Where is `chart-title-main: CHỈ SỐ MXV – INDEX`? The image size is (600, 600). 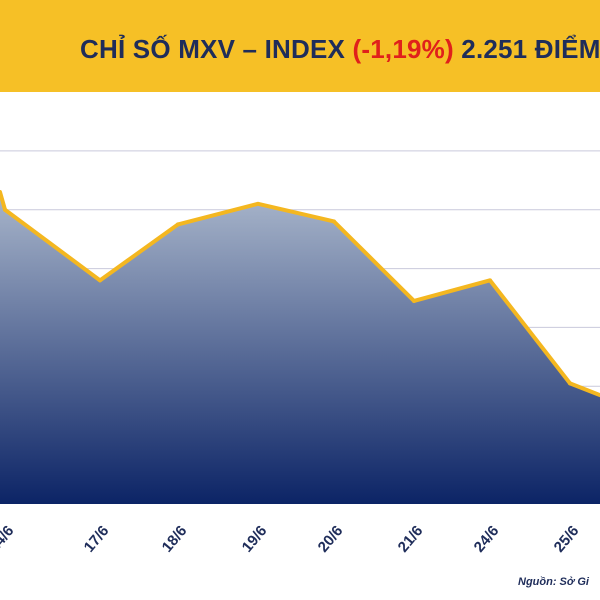 chart-title-main: CHỈ SỐ MXV – INDEX is located at coordinates (213, 49).